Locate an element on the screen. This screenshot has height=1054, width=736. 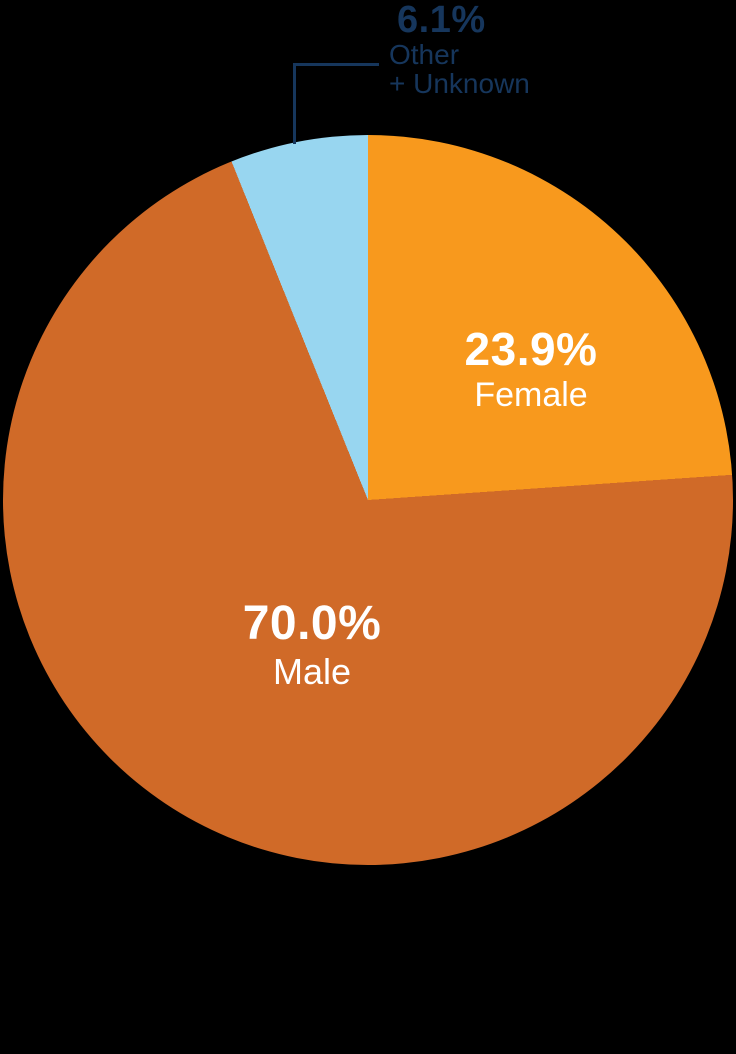
other-percent-value: 6.1% is located at coordinates (441, 20).